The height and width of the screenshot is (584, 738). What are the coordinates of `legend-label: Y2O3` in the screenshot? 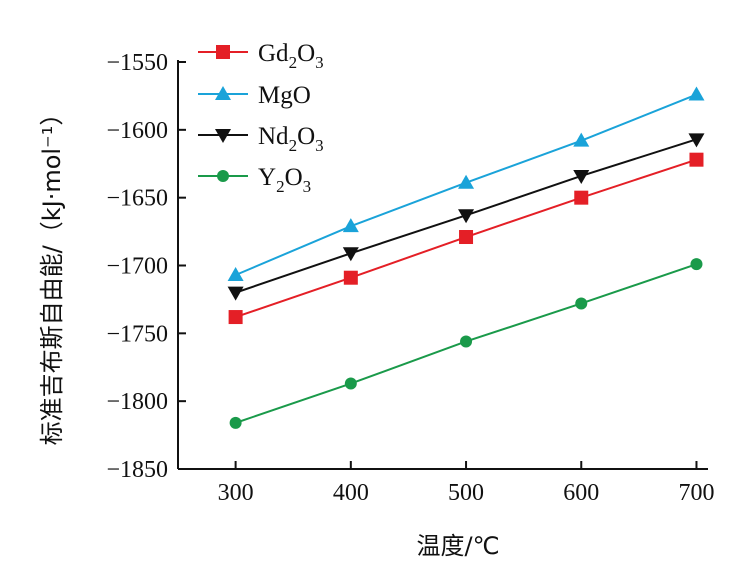 It's located at (284, 180).